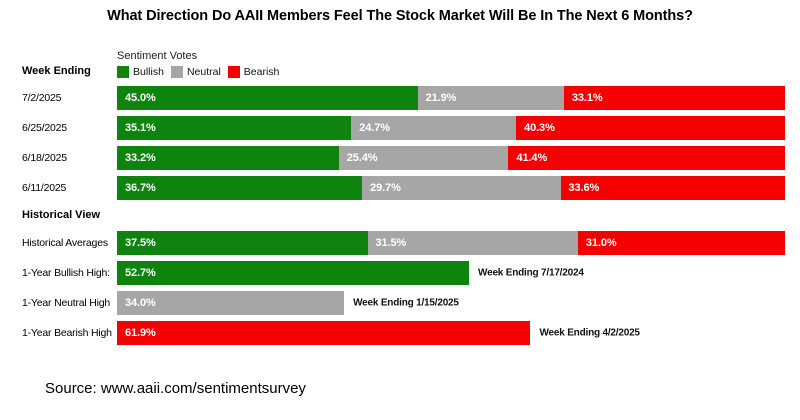 This screenshot has width=800, height=420. Describe the element at coordinates (584, 188) in the screenshot. I see `segment-value-label: 33.6%` at that location.